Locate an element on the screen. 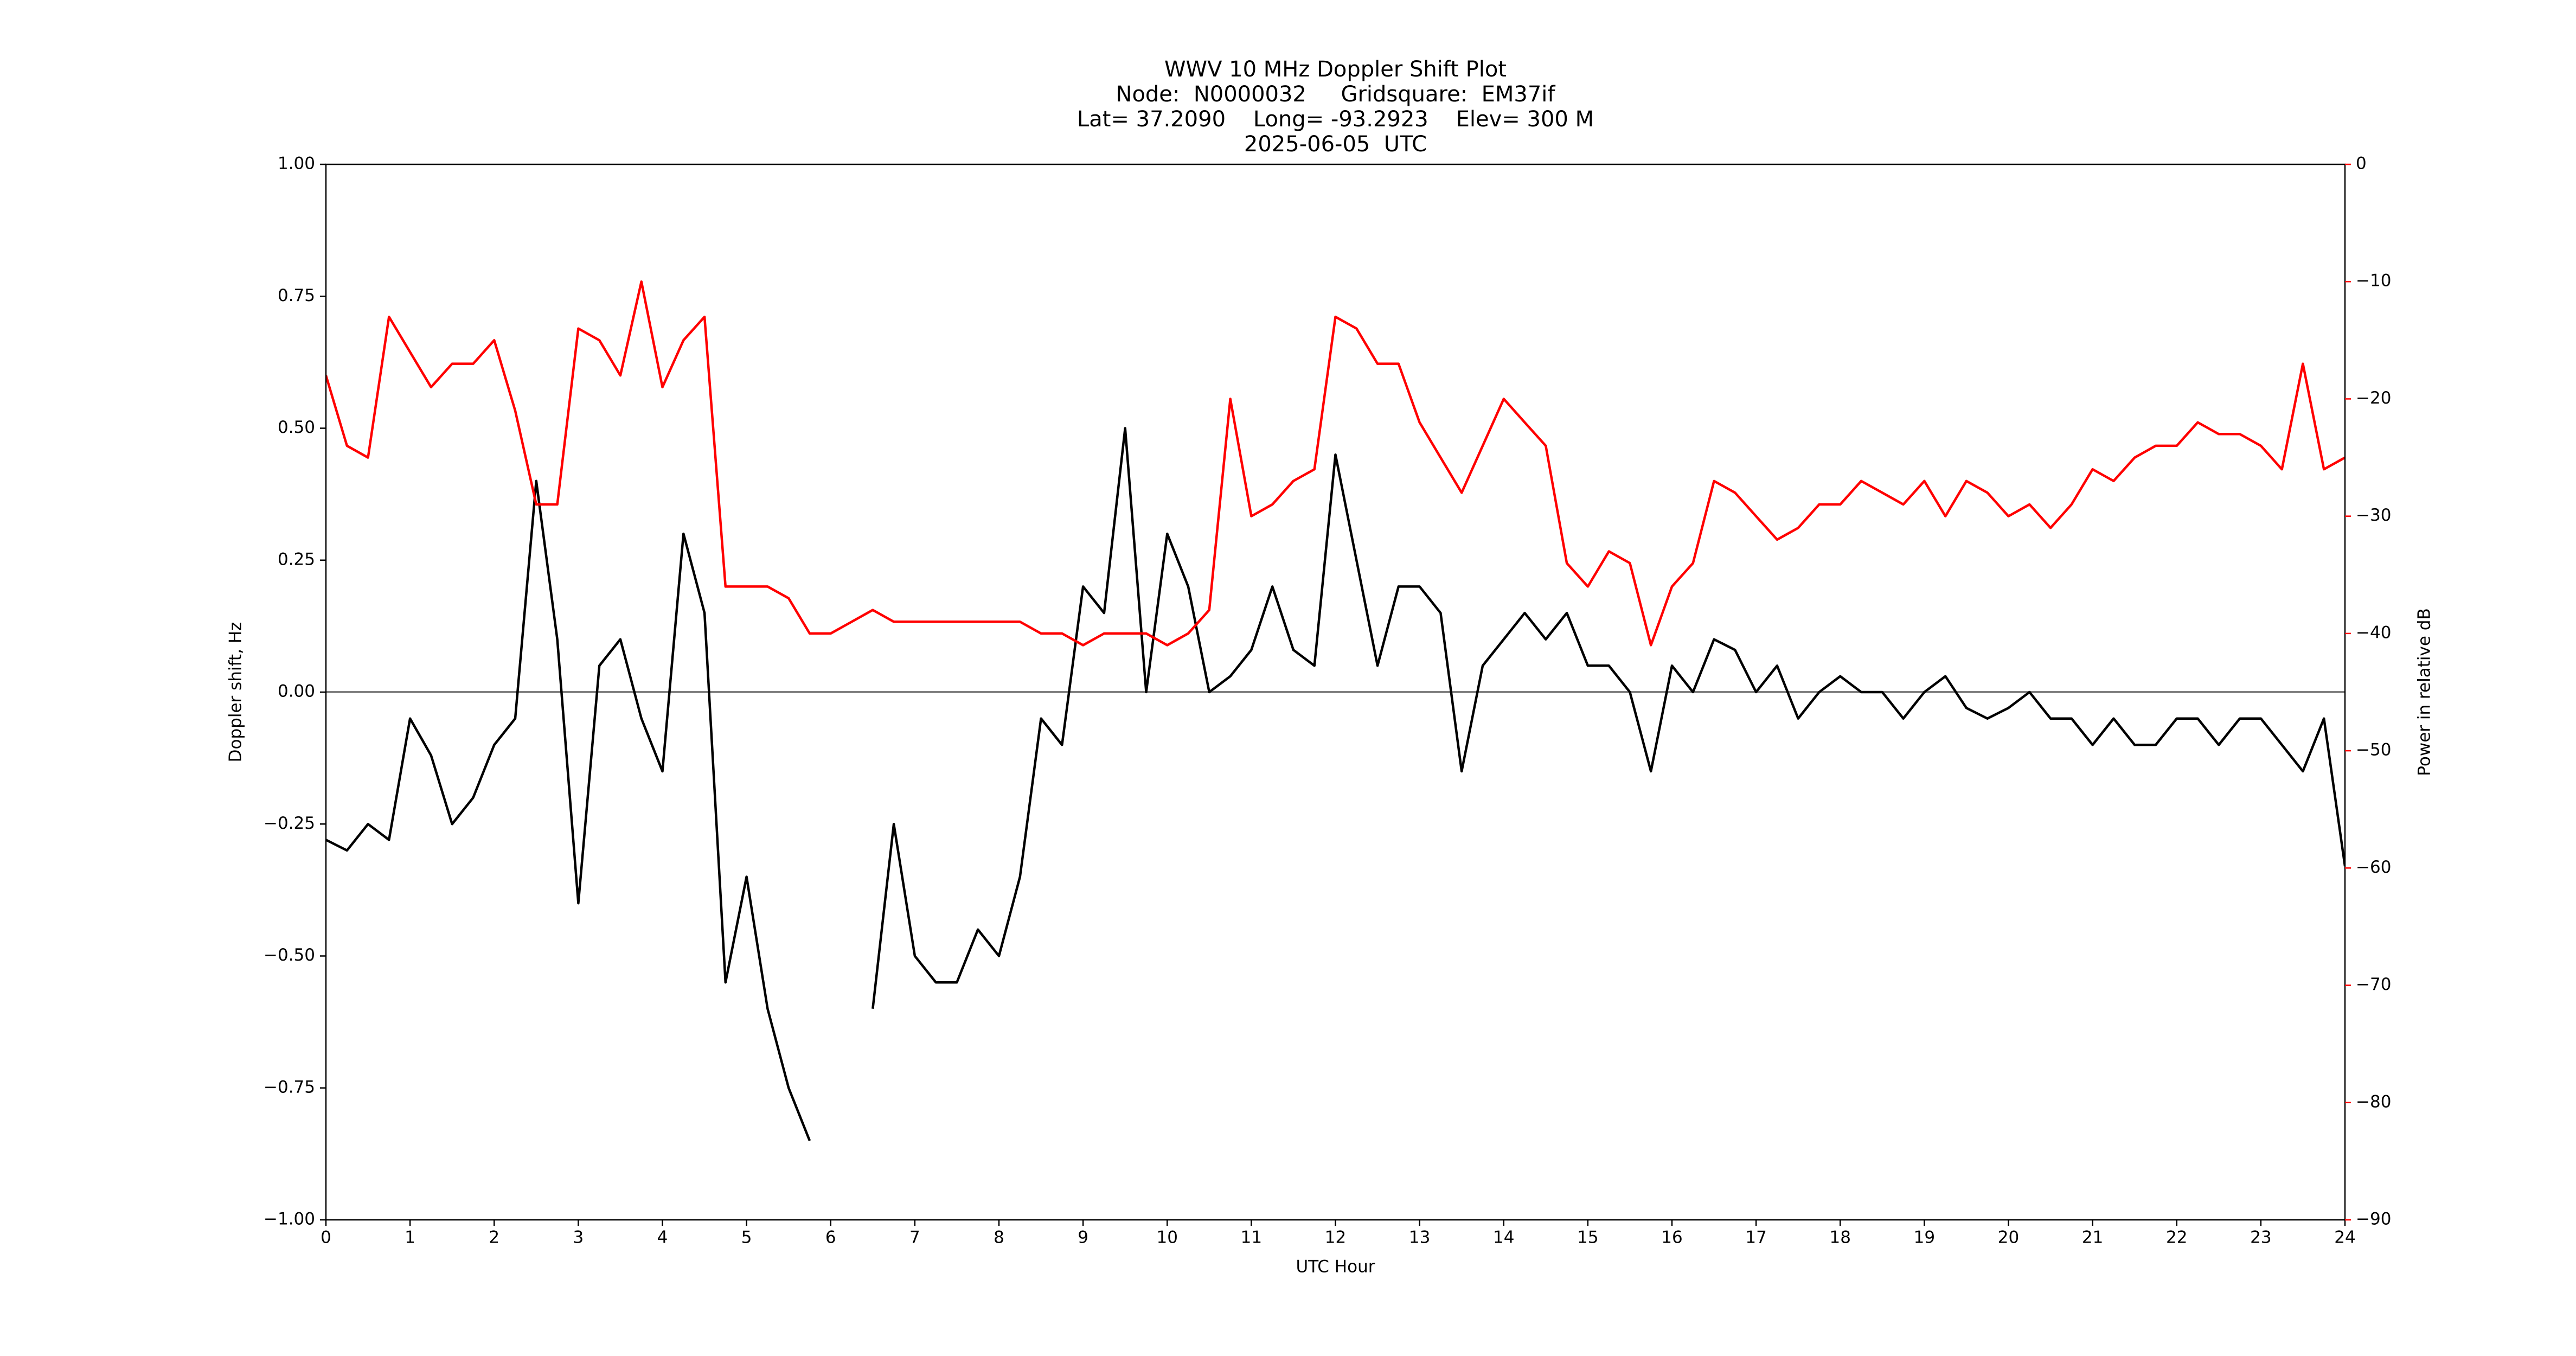  x-tick-label: 1 is located at coordinates (410, 1238).